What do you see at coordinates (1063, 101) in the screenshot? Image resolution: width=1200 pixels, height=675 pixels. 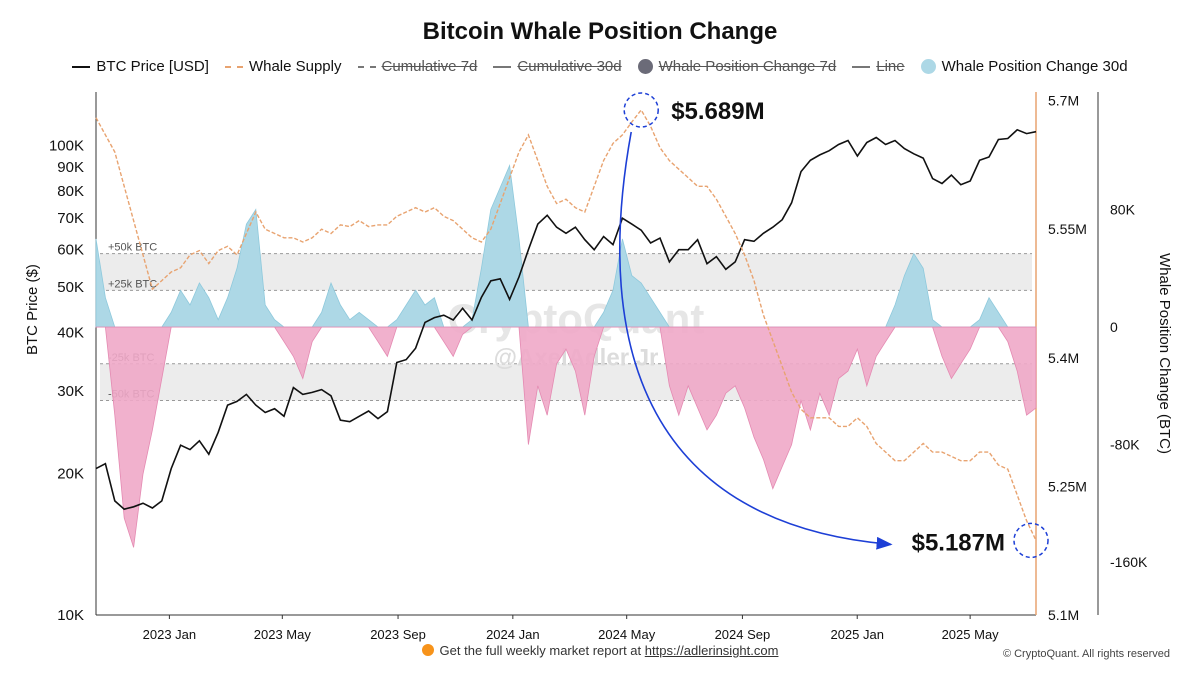 I see `middle-tick-label: 5.7M` at bounding box center [1063, 101].